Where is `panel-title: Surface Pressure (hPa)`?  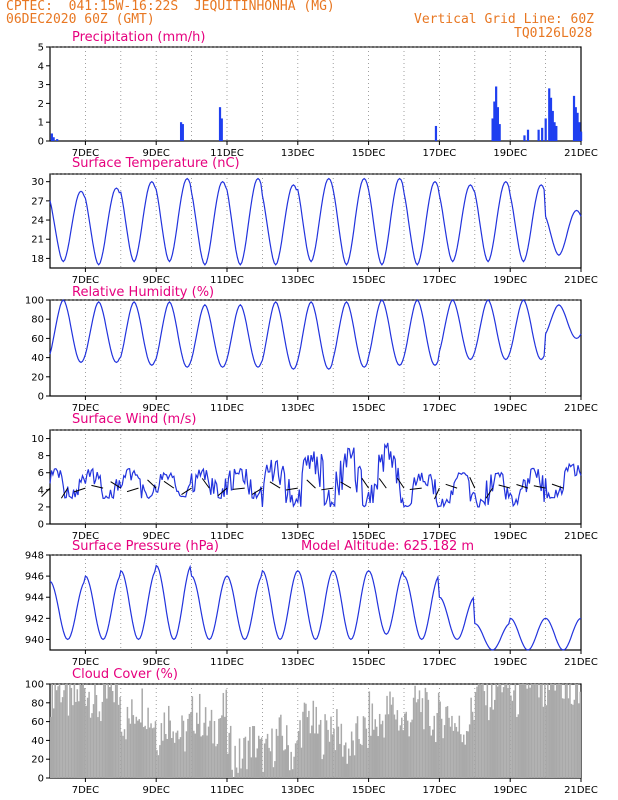 panel-title: Surface Pressure (hPa) is located at coordinates (145, 546).